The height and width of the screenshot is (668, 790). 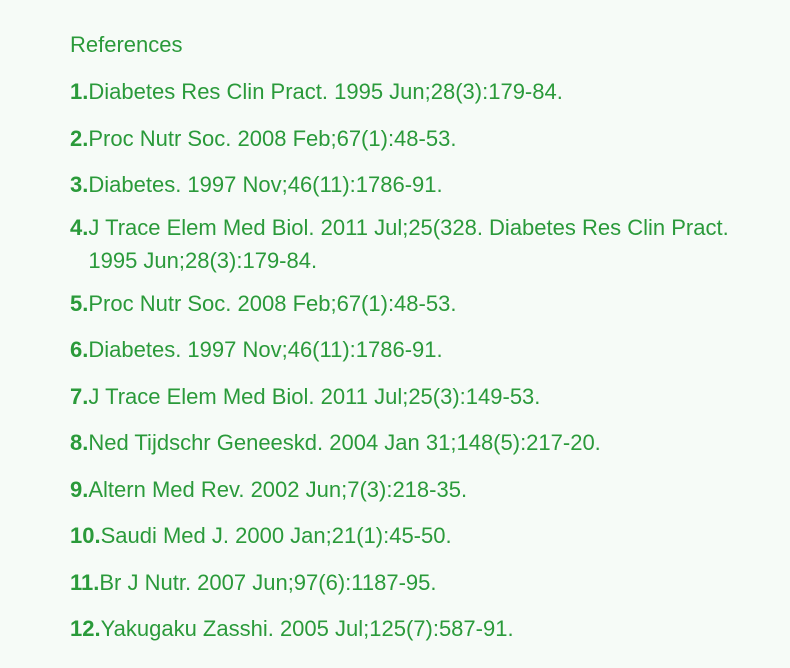 What do you see at coordinates (276, 535) in the screenshot?
I see `reference-text: Saudi Med J. 2000 Jan;21(1):45-50.` at bounding box center [276, 535].